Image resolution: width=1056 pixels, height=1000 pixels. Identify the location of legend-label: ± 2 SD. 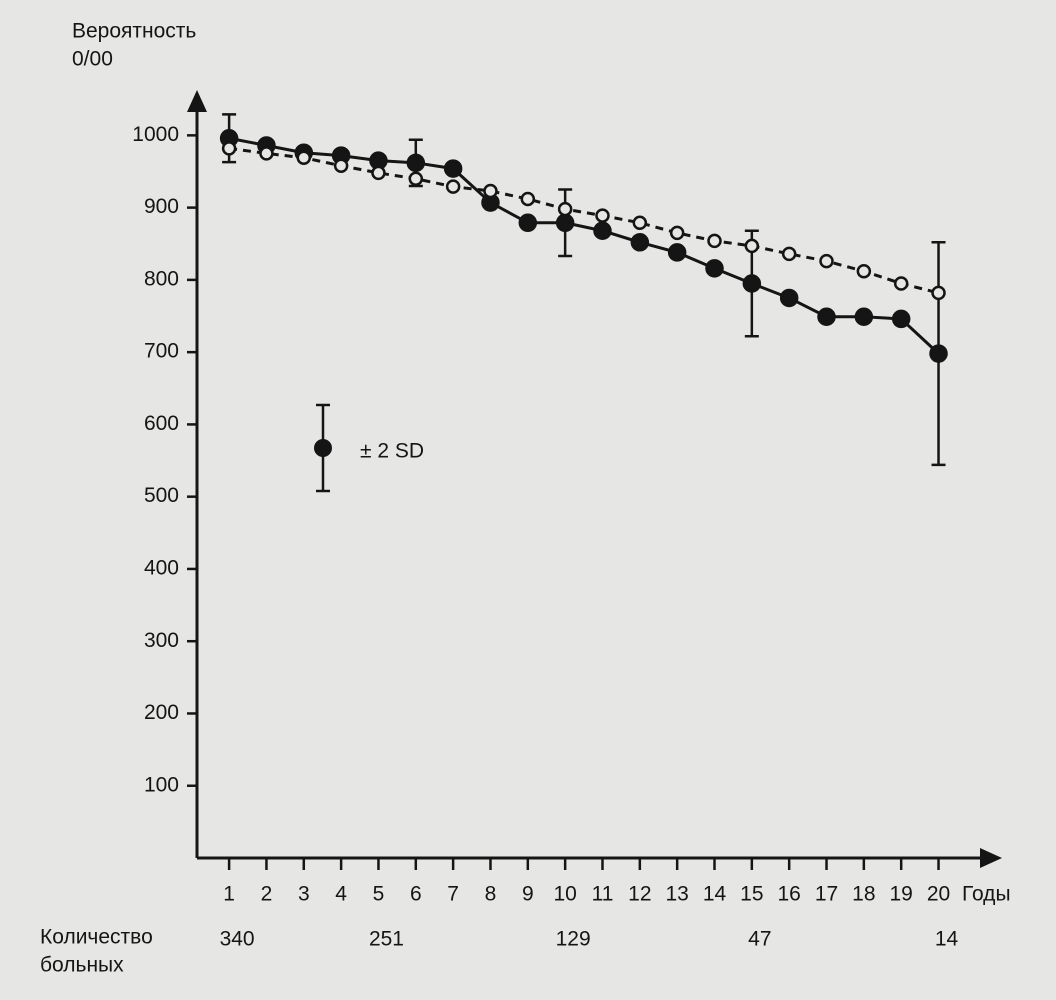
(392, 451).